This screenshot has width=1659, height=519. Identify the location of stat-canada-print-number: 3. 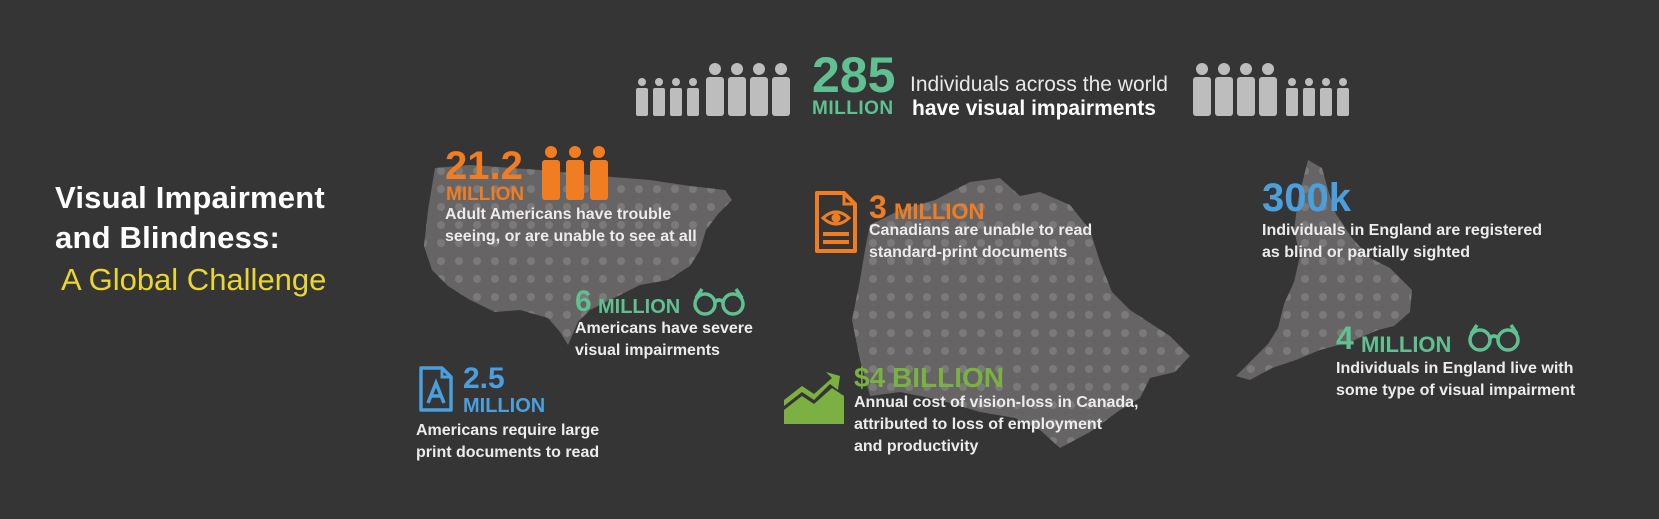
(878, 207).